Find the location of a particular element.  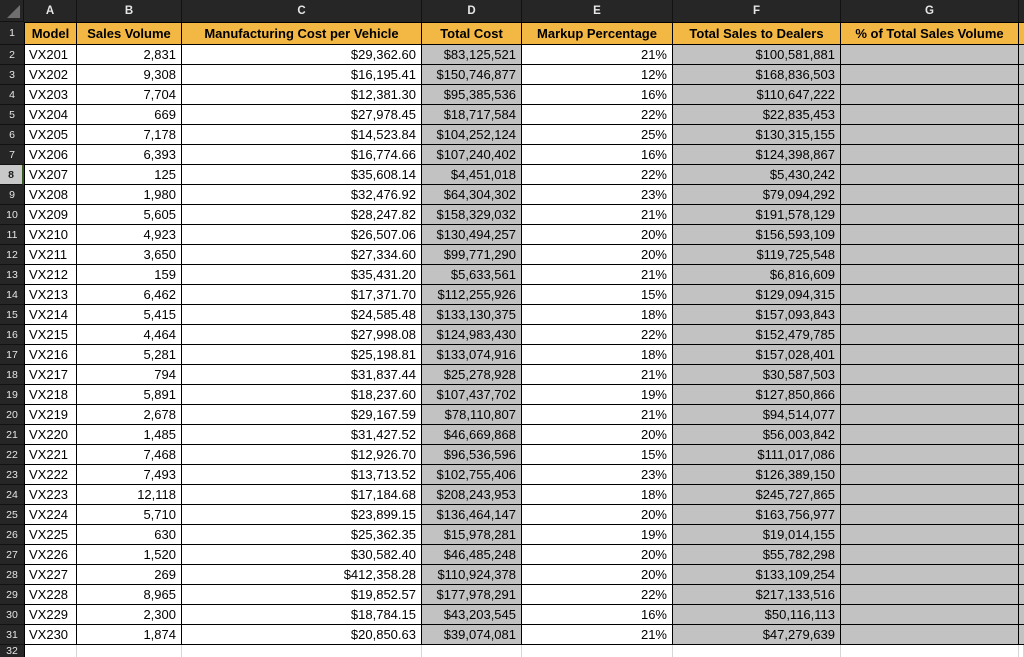

cell-C24: $17,184.68 is located at coordinates (302, 495).